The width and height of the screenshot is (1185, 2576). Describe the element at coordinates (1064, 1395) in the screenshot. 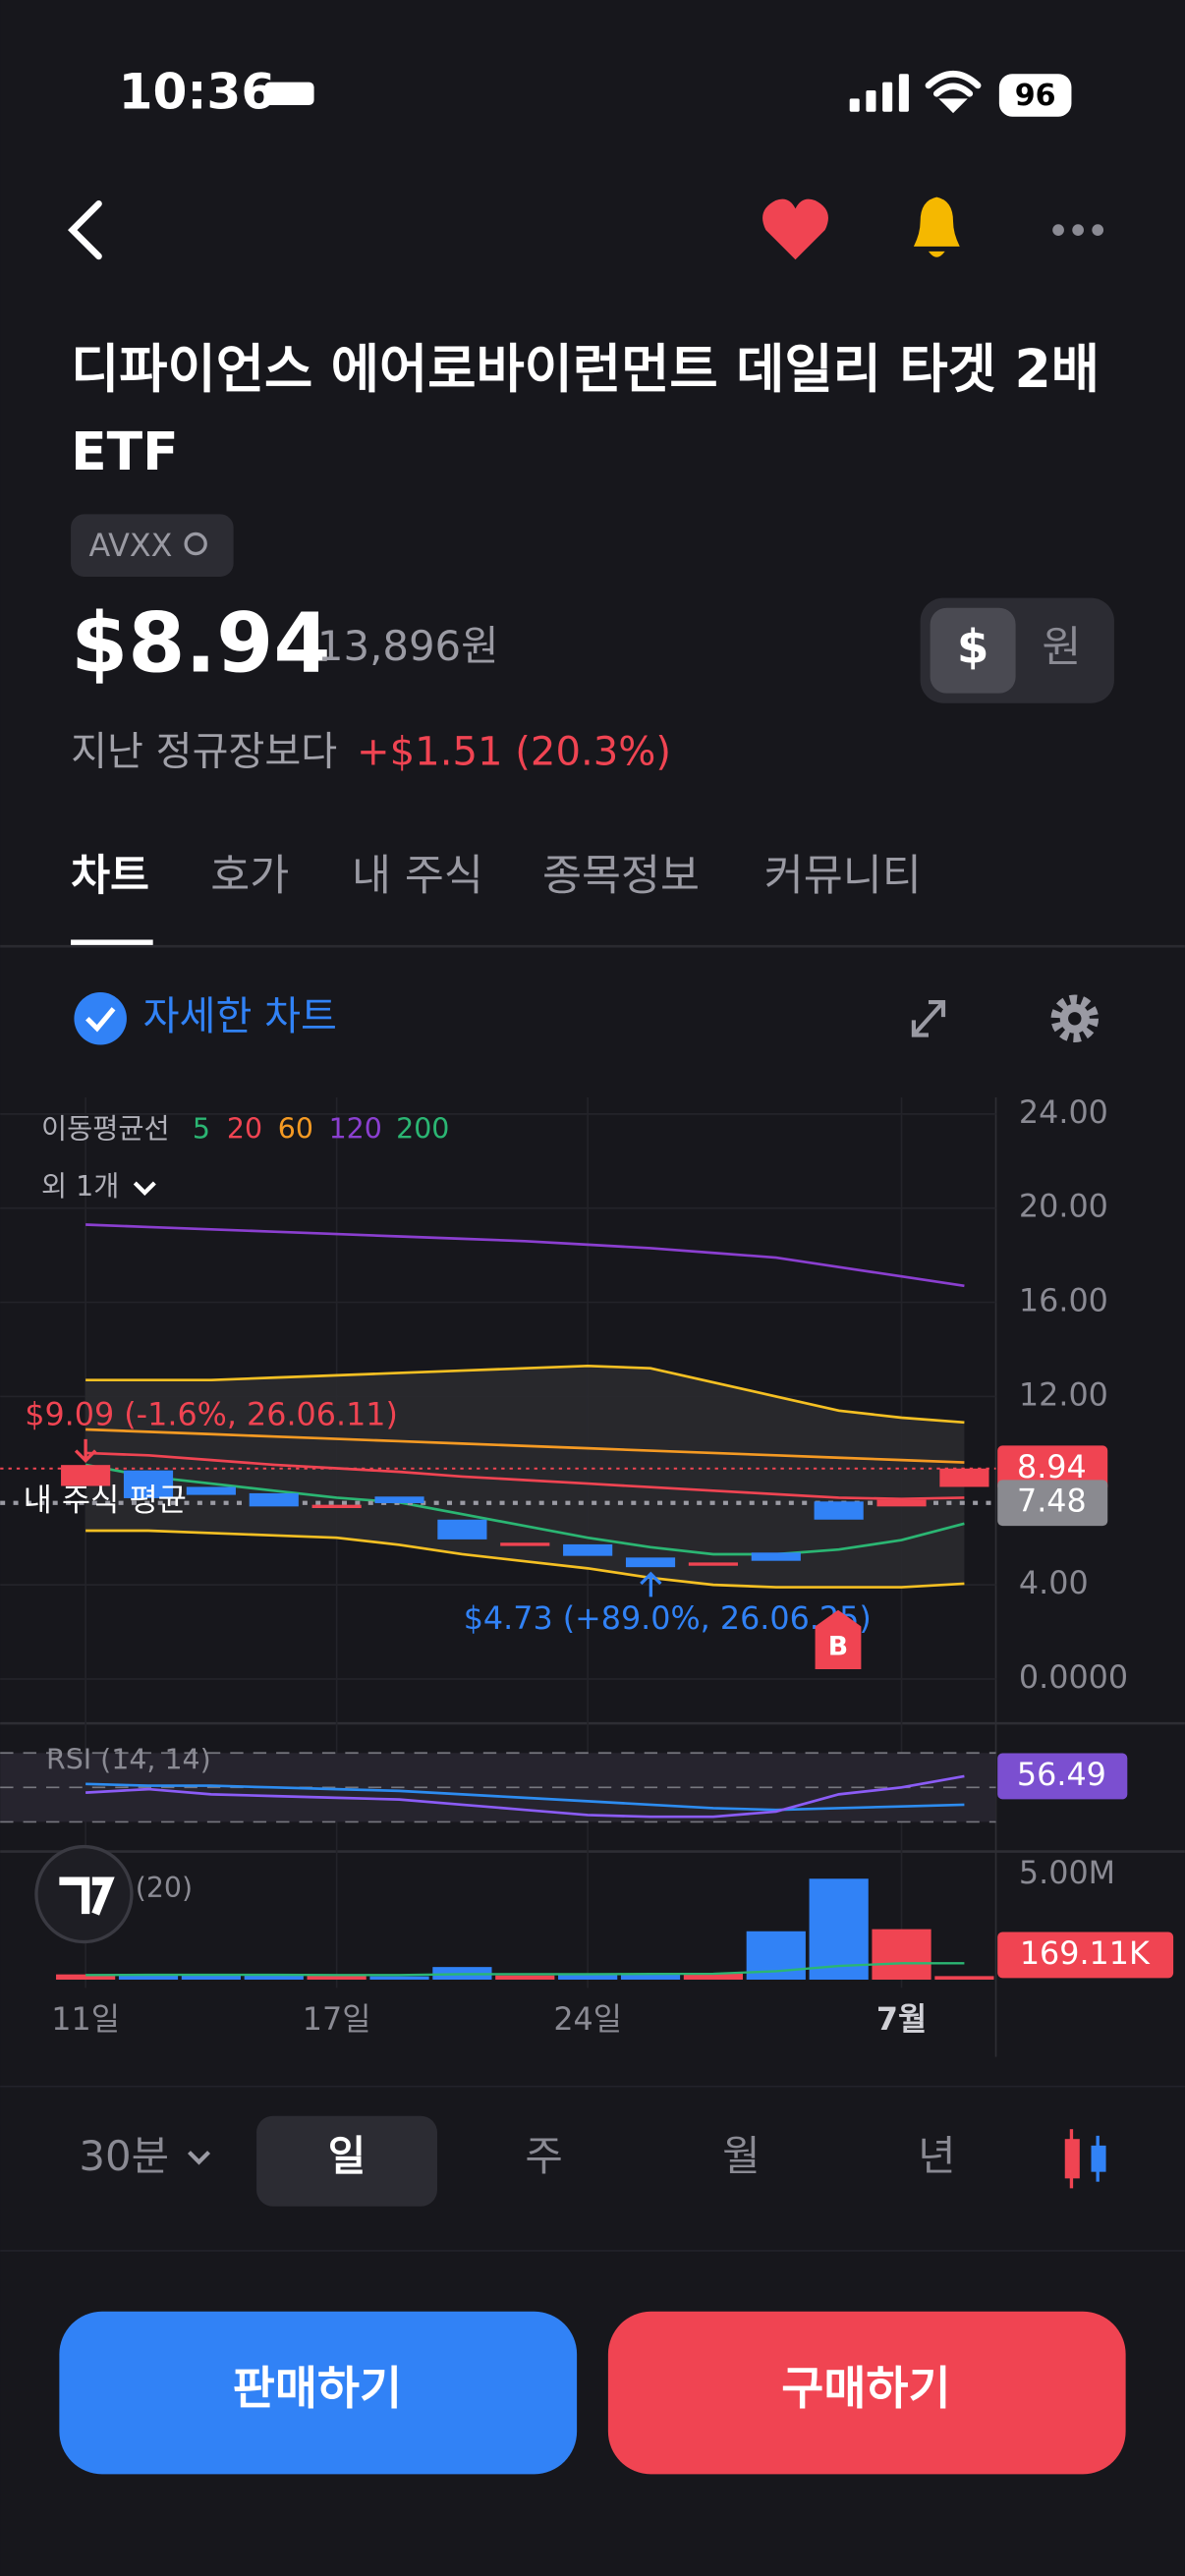

I see `y-tick-label: 12.00` at that location.